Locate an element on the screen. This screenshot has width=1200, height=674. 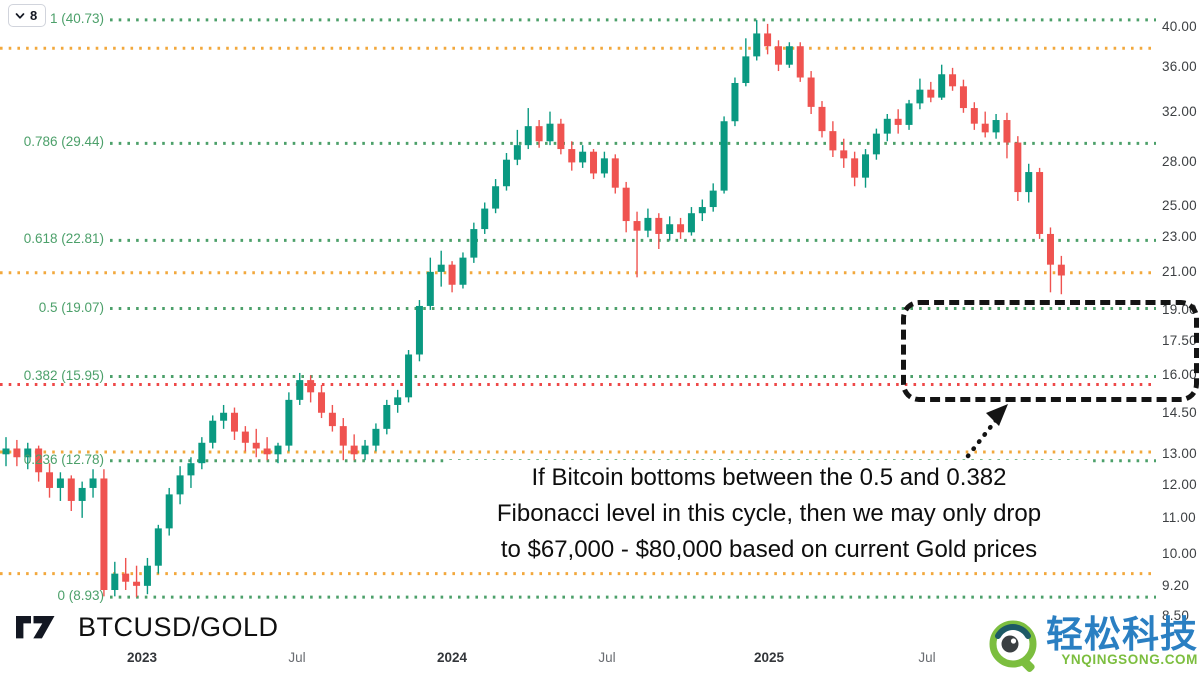
brand-domain: YNQINGSONG.COM is located at coordinates (1129, 659).